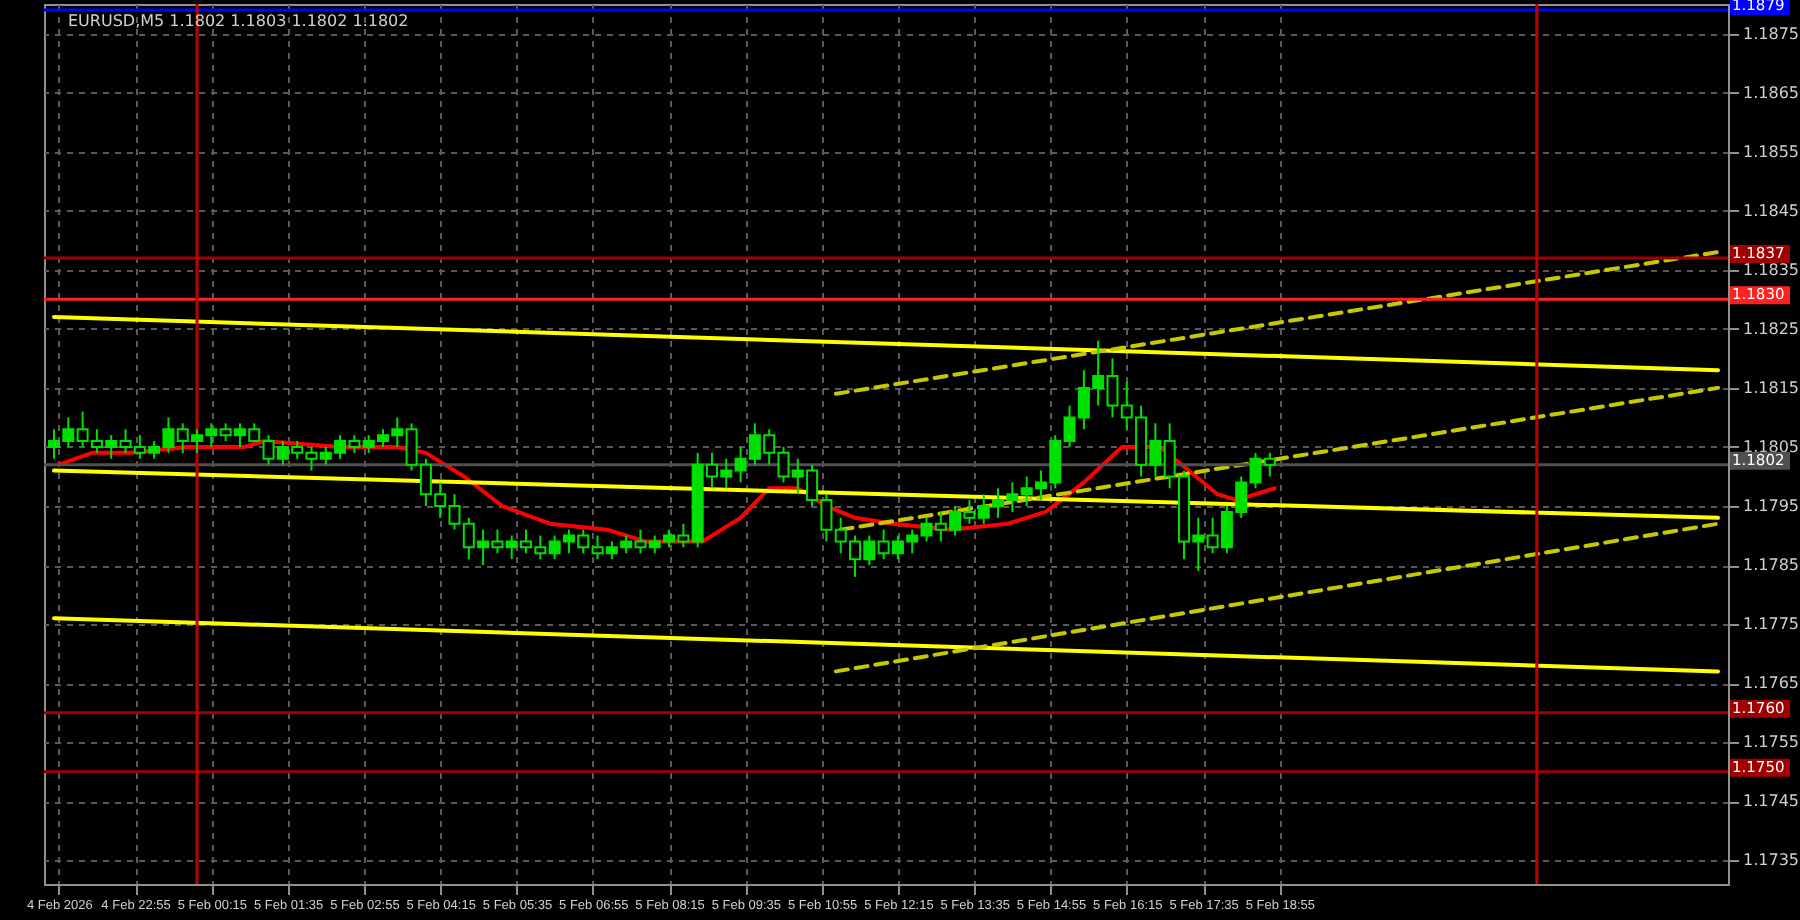 This screenshot has height=920, width=1800. What do you see at coordinates (1771, 565) in the screenshot?
I see `y-tick-label: 1.1785` at bounding box center [1771, 565].